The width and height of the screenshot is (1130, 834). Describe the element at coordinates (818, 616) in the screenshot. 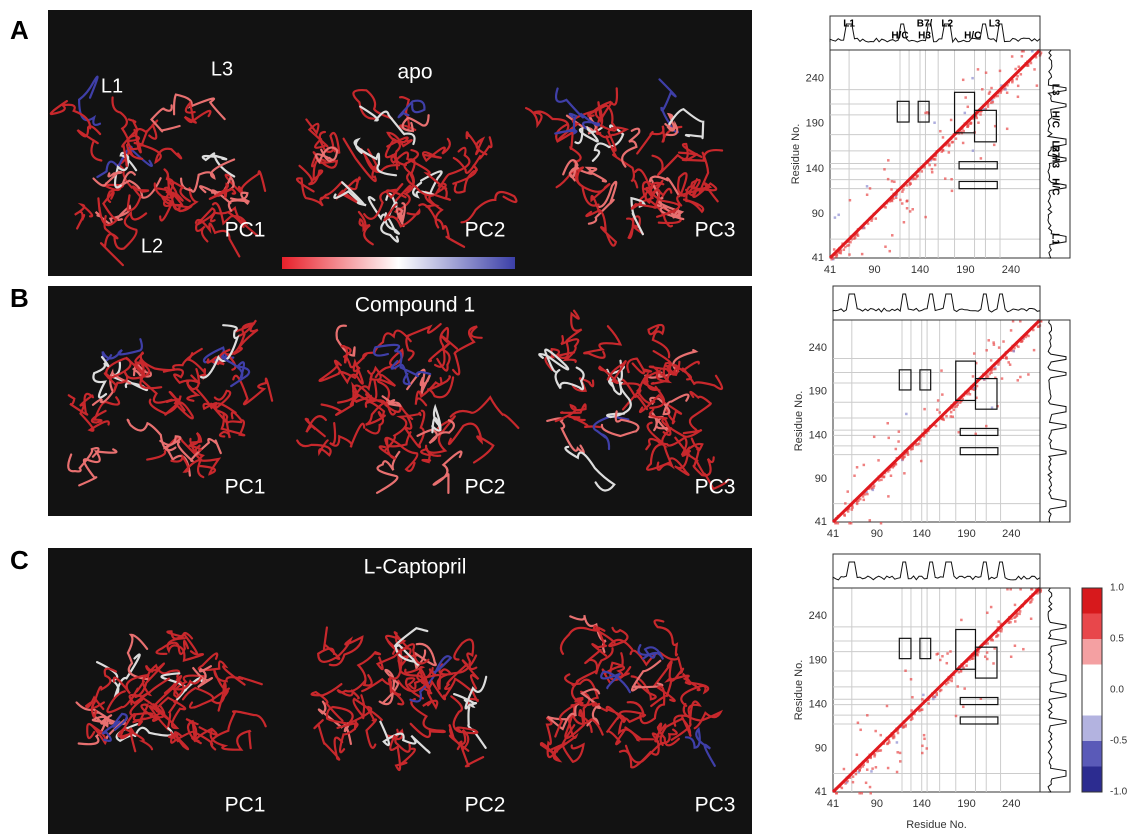

I see `y-tick-label: 240` at that location.